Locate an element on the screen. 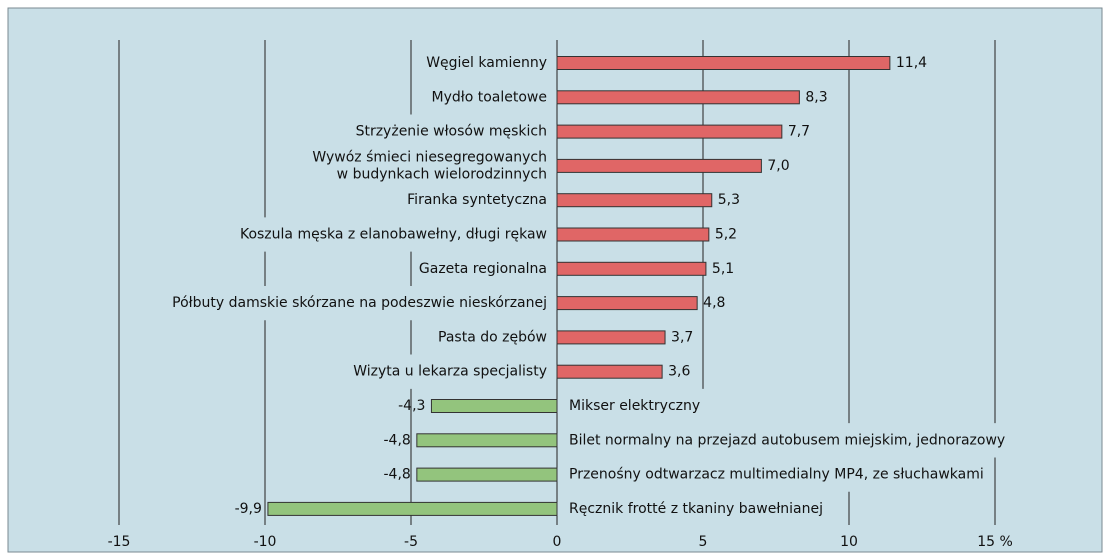 Image resolution: width=1111 pixels, height=560 pixels. value-label: 8,3 is located at coordinates (816, 97).